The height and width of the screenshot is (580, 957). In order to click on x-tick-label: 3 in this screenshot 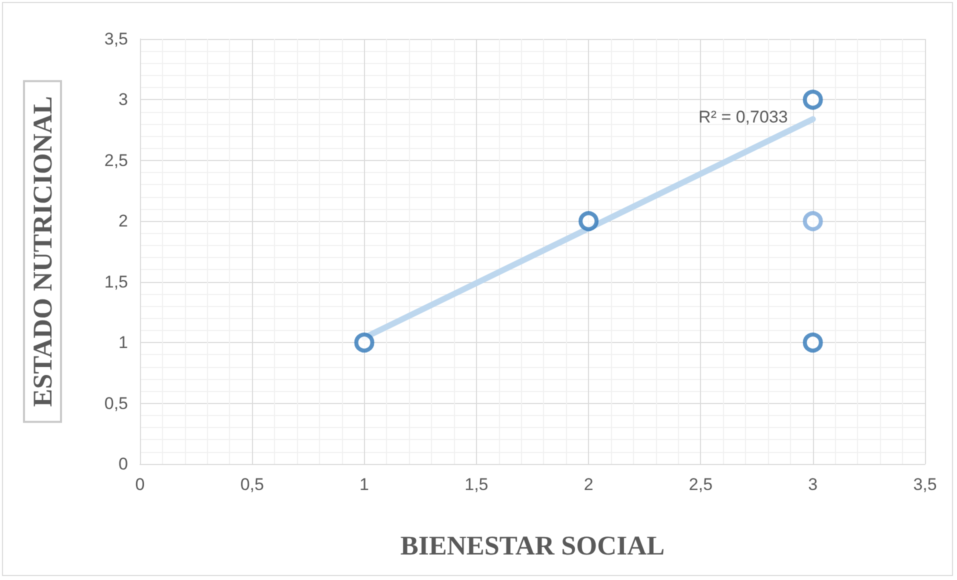, I will do `click(813, 484)`.